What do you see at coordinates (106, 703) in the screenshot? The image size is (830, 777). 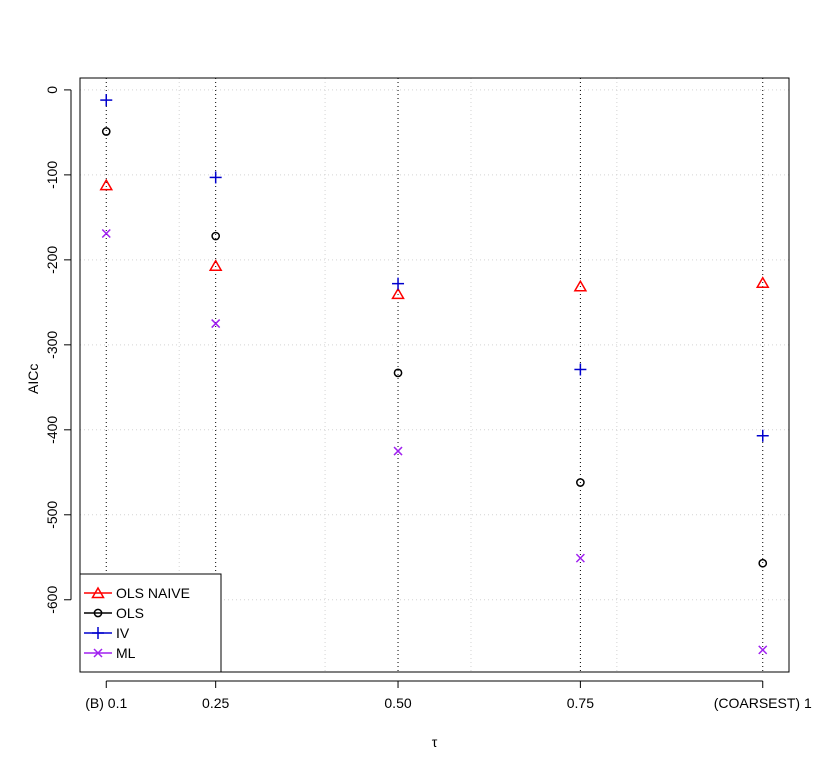 I see `x-tick-label: (B) 0.1` at bounding box center [106, 703].